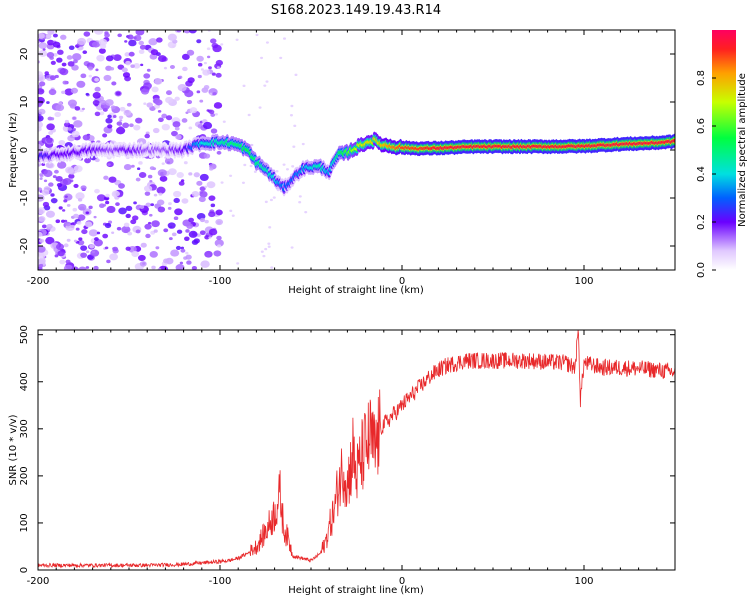 This screenshot has width=750, height=604. What do you see at coordinates (24, 475) in the screenshot?
I see `snr-y-tick-label: 200` at bounding box center [24, 475].